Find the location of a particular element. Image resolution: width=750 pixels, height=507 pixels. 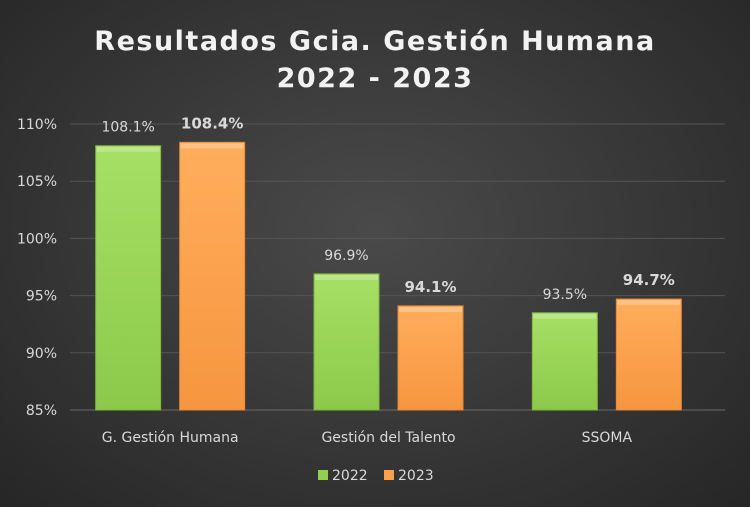

data-label: 96.9% is located at coordinates (346, 256).